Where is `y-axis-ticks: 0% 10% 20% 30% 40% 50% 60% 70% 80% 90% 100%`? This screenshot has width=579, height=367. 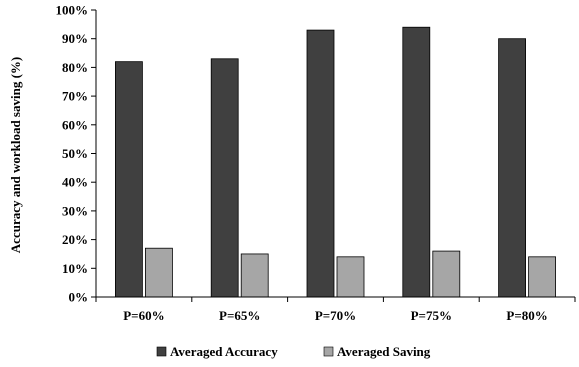
y-axis-ticks: 0% 10% 20% 30% 40% 50% 60% 70% 80% 90% 100% is located at coordinates (76, 154).